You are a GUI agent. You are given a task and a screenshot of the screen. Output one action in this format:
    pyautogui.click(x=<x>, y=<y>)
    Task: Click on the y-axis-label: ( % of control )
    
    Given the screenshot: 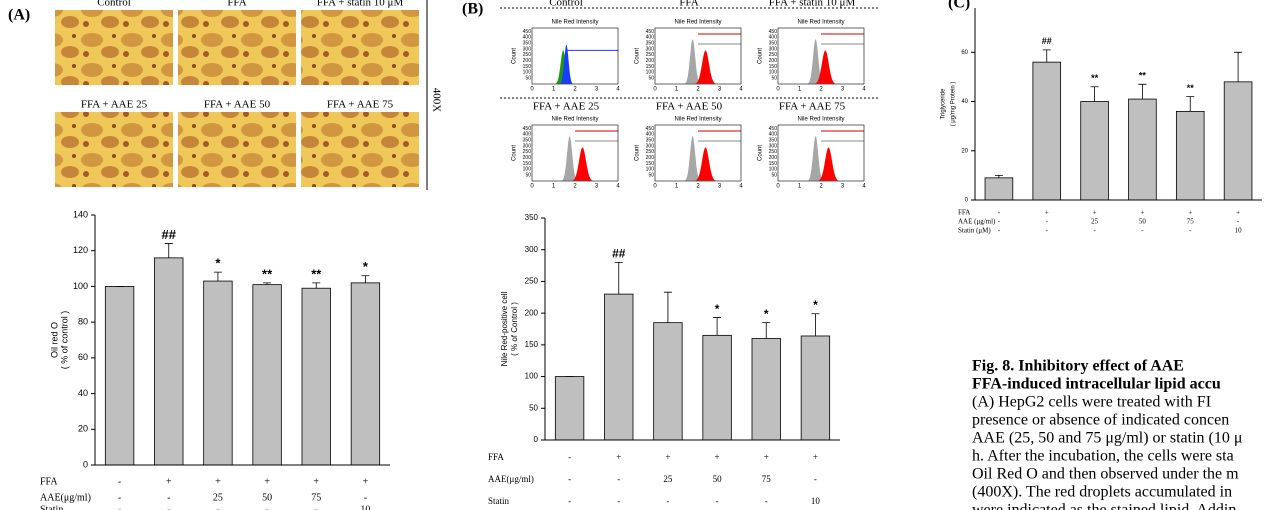 What is the action you would take?
    pyautogui.click(x=64, y=340)
    